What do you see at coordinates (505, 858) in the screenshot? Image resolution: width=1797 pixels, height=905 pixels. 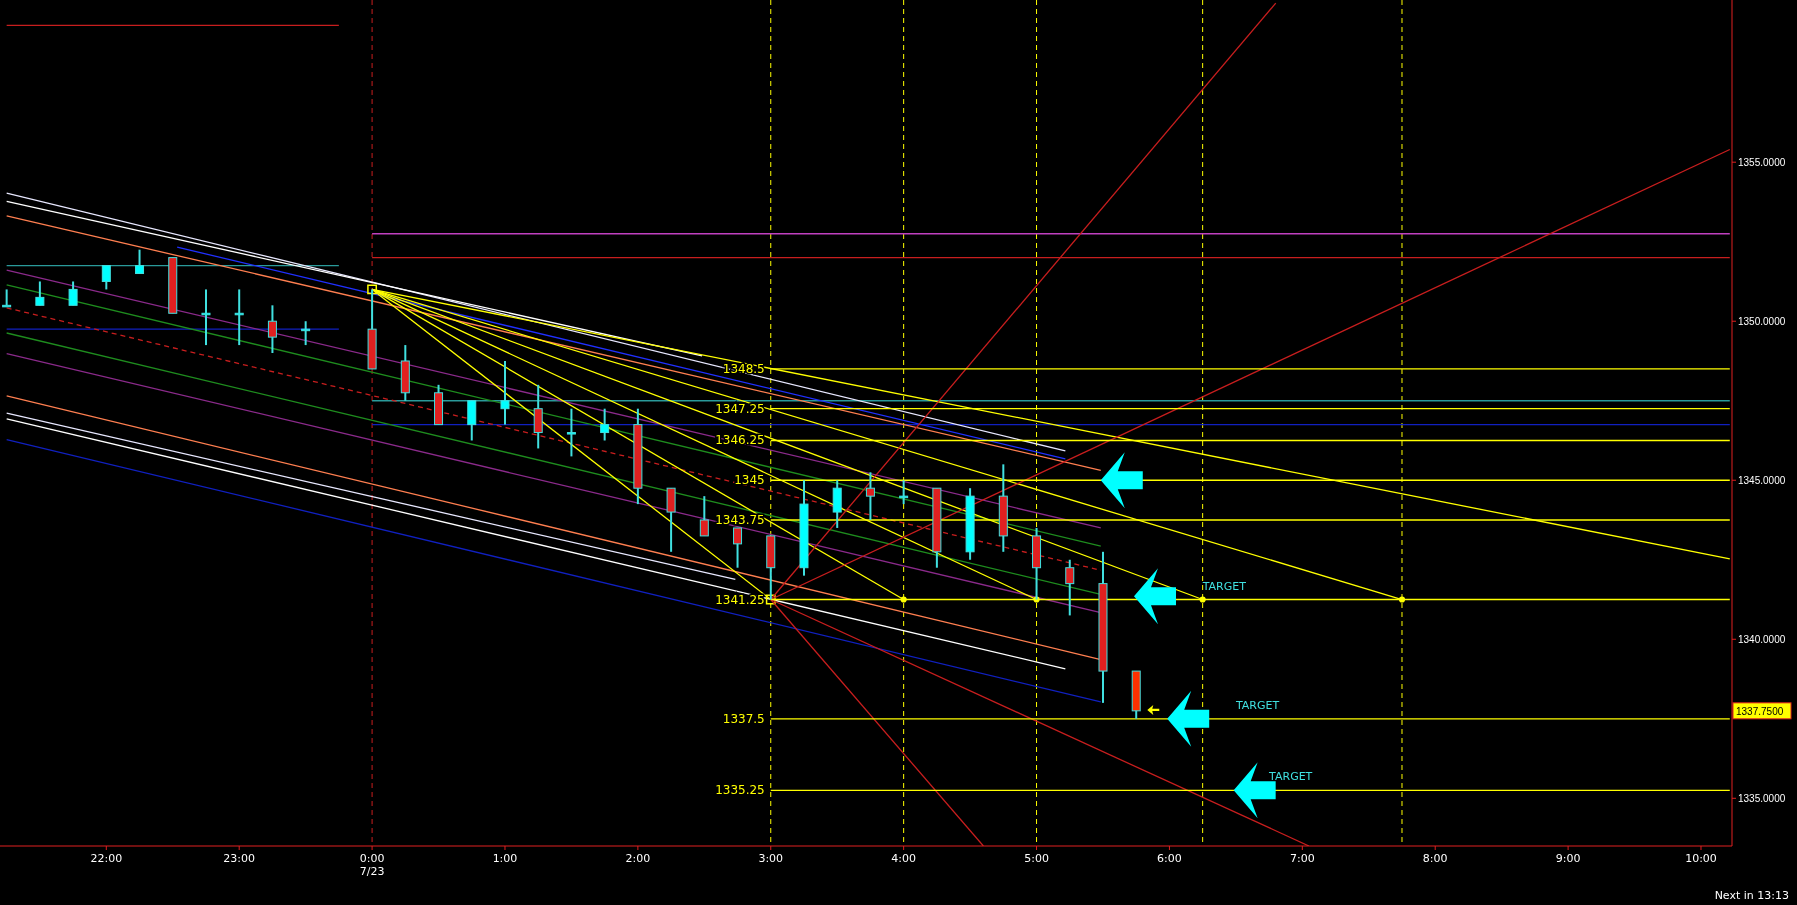 I see `x-tick-label: 1:00` at bounding box center [505, 858].